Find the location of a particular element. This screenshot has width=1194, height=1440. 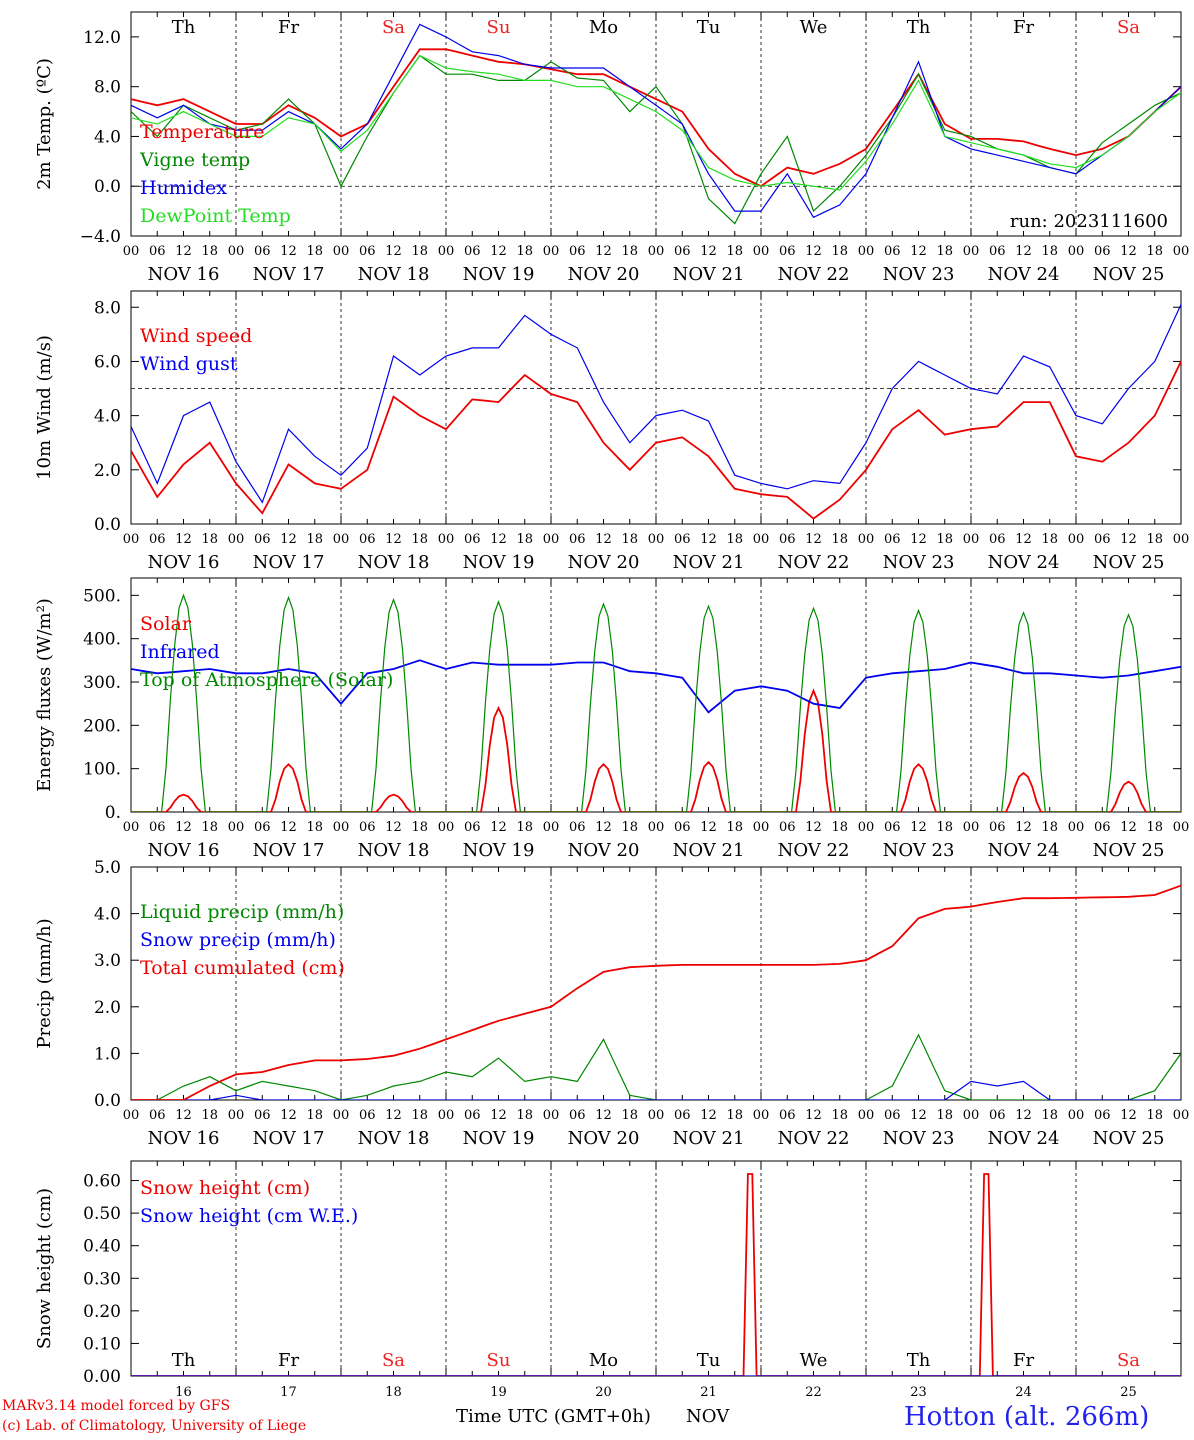

plot-frame is located at coordinates (656, 124).